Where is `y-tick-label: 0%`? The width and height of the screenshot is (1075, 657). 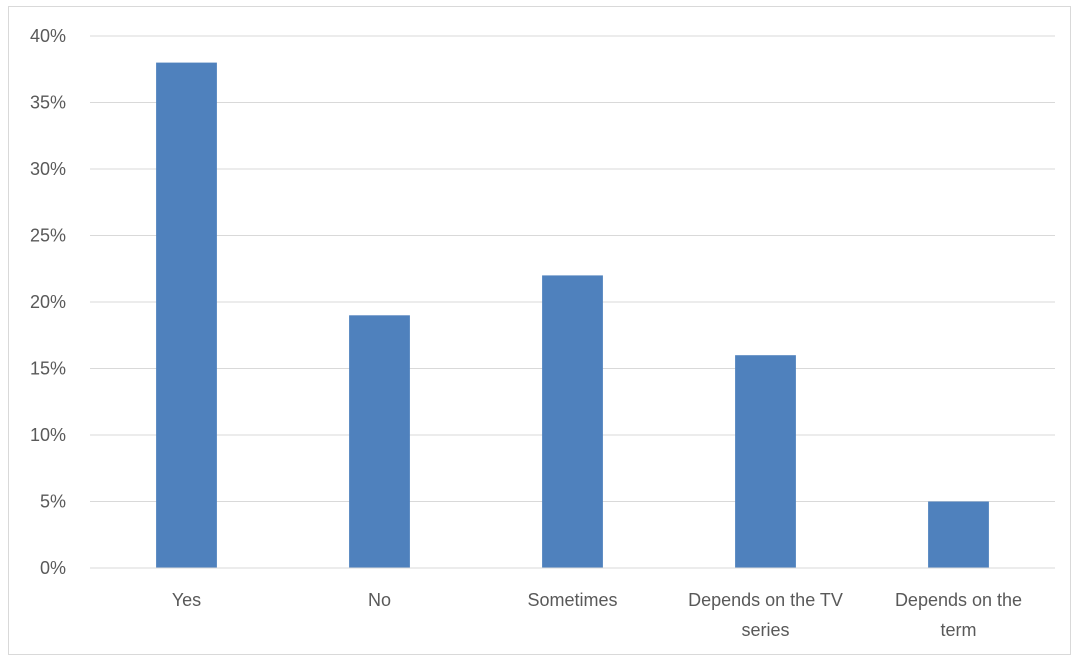
y-tick-label: 0% is located at coordinates (53, 568).